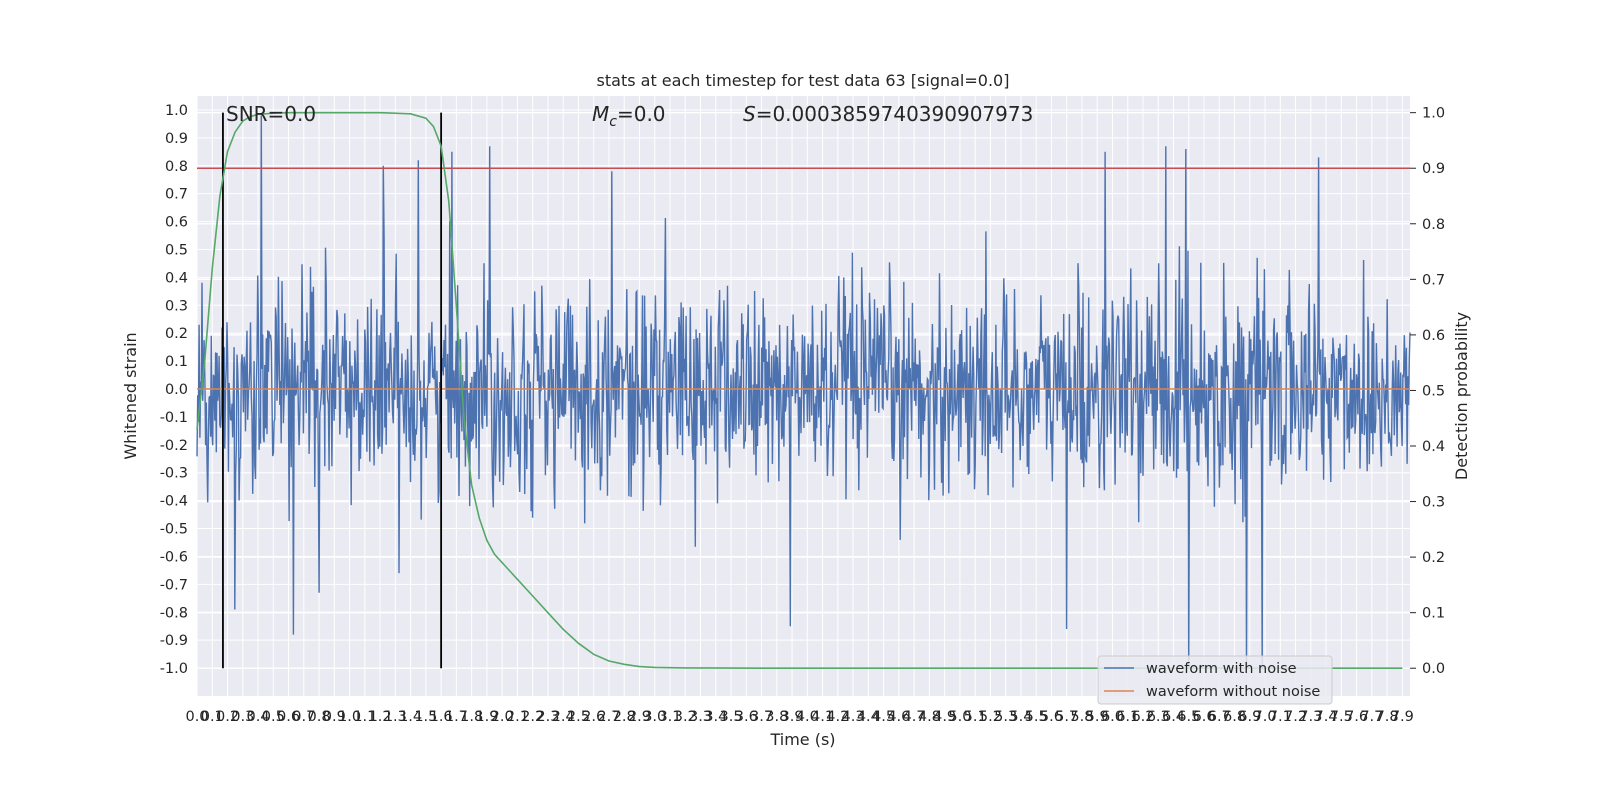 The height and width of the screenshot is (800, 1600). I want to click on x-tick-label: 4.6, so click(898, 717).